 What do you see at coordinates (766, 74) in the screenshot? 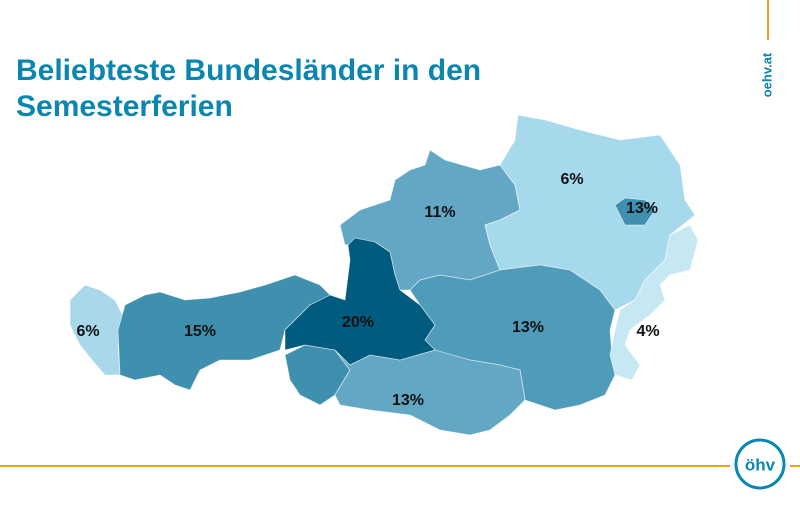
I see `site-url: oehv.at` at bounding box center [766, 74].